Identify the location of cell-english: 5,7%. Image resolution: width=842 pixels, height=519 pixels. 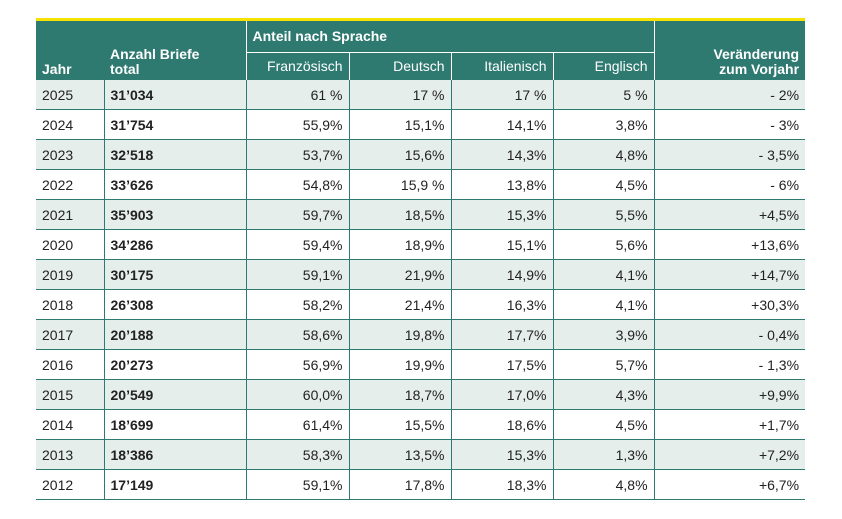
(603, 364).